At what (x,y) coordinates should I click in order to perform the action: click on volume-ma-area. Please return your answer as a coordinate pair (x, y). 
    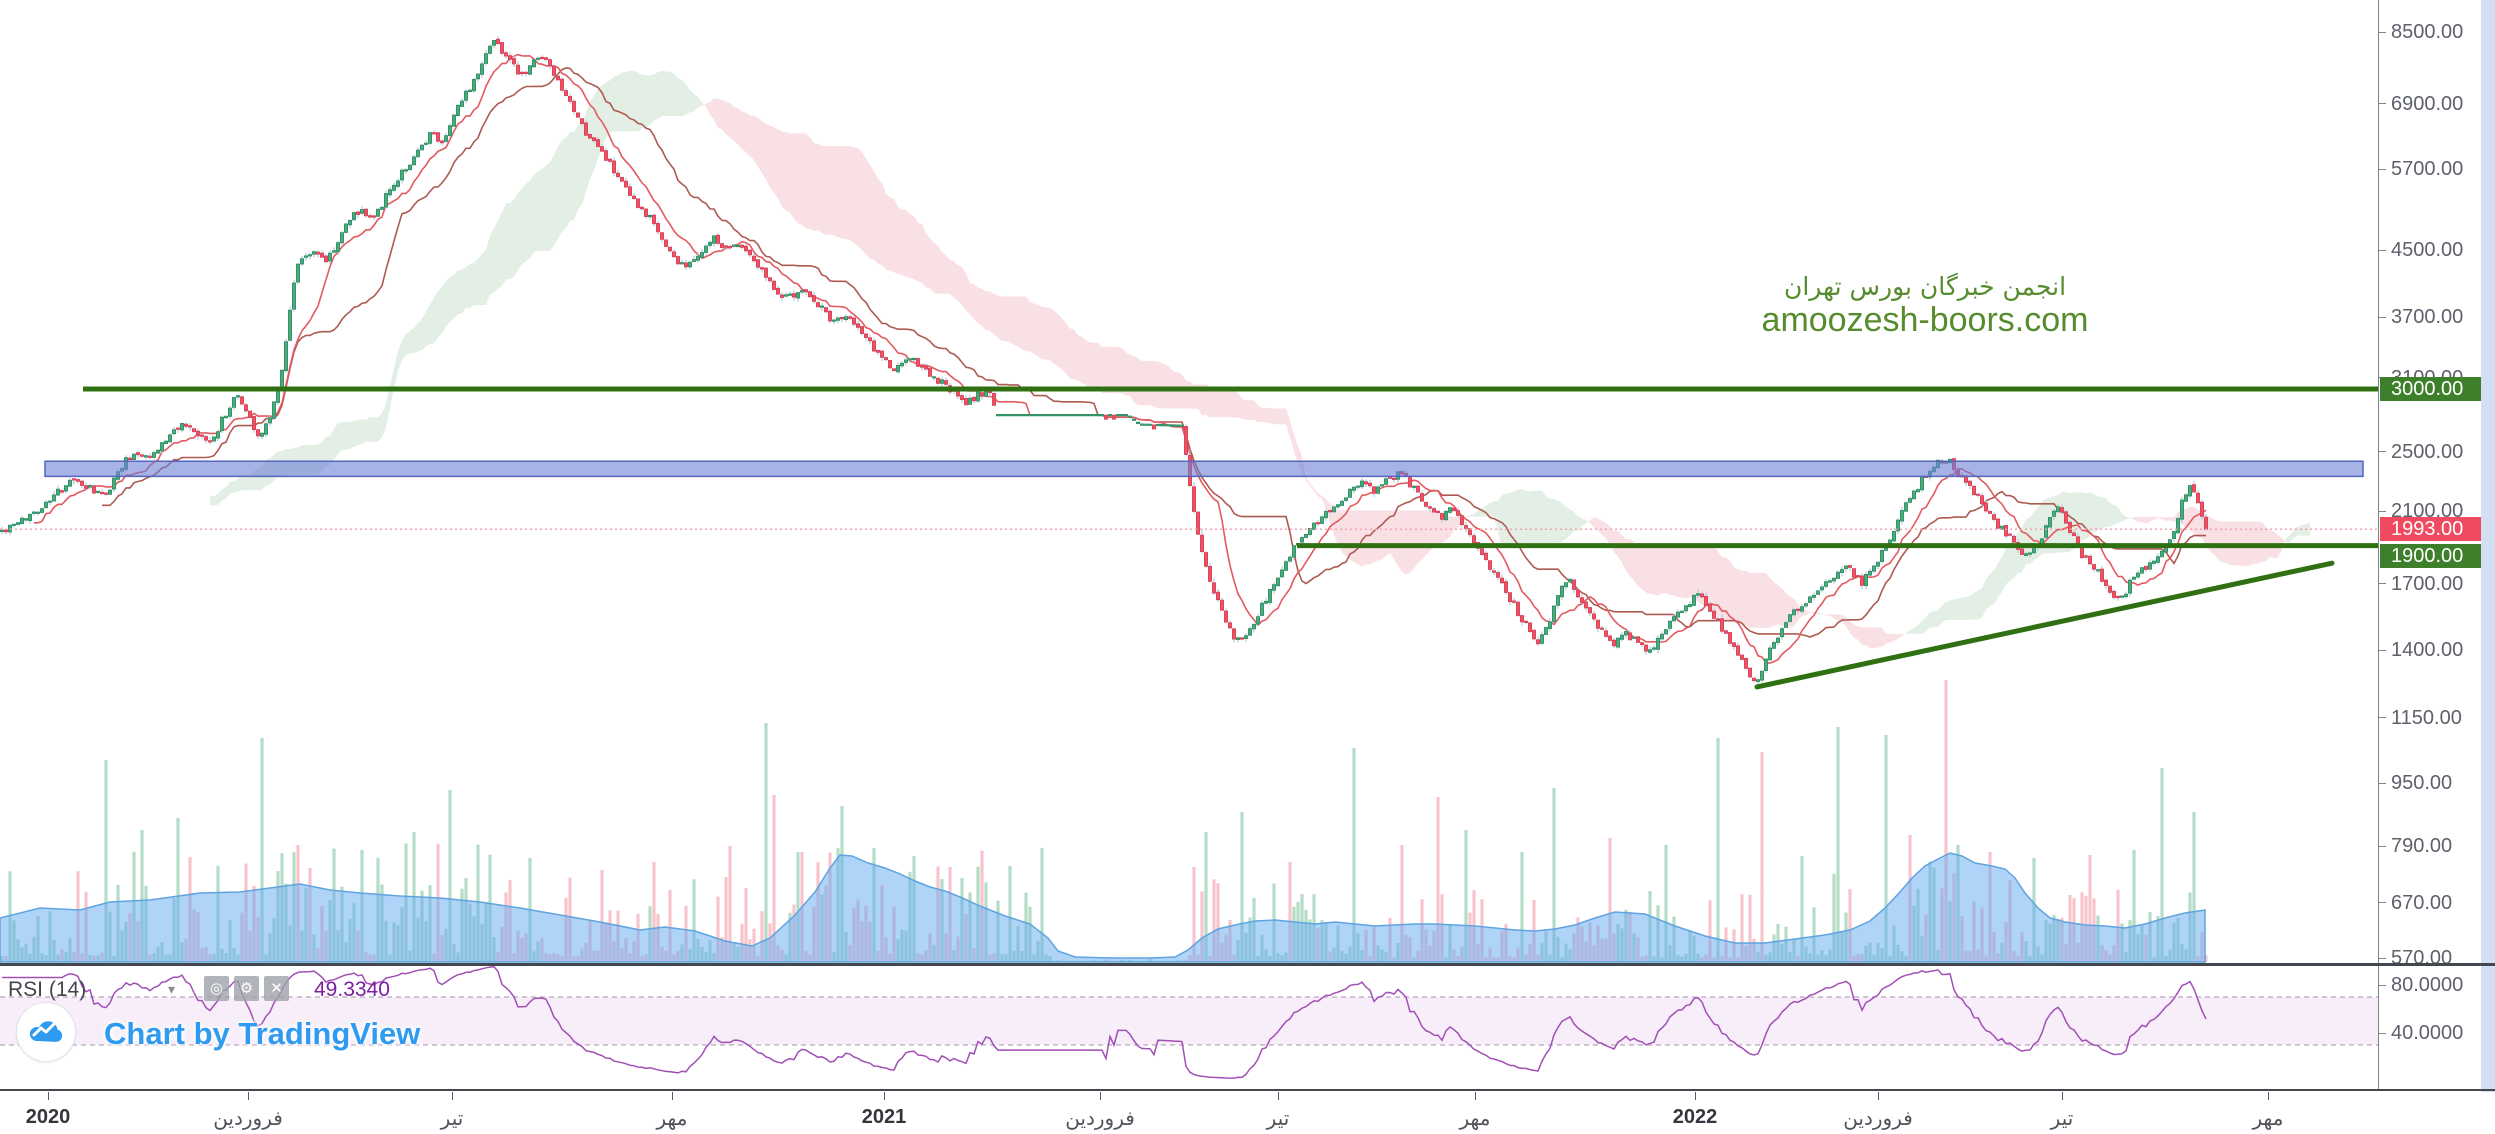
    Looking at the image, I should click on (1103, 907).